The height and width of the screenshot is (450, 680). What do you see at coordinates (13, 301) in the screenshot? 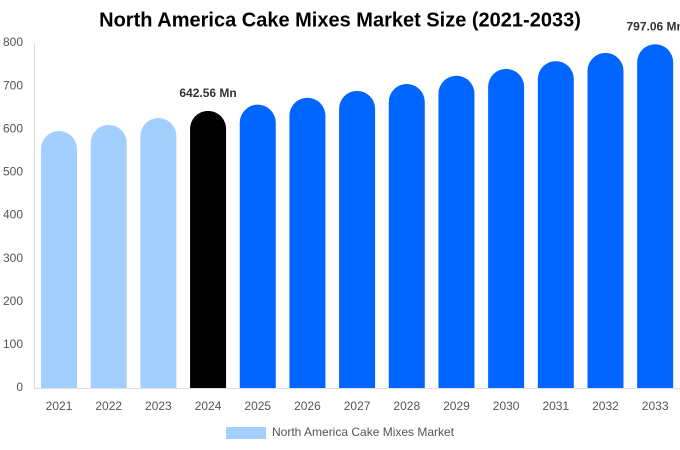
I see `y-tick-label: 200` at bounding box center [13, 301].